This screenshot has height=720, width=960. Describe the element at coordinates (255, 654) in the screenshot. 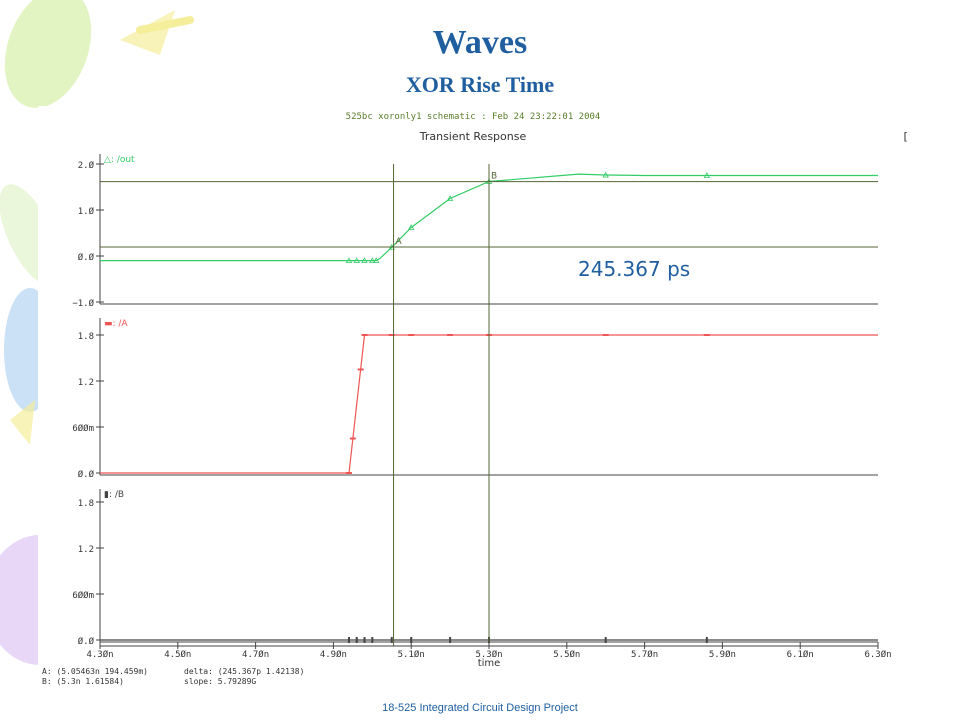

I see `x-tick-label: 4.7Øn` at that location.